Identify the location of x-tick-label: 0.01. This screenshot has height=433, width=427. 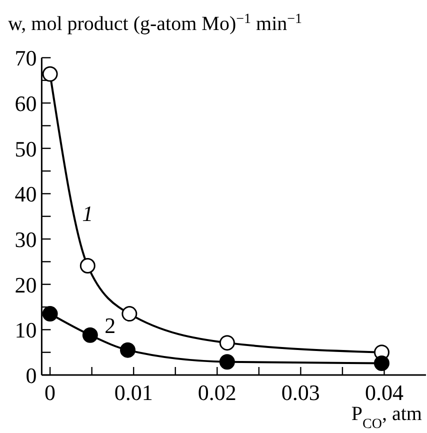
(133, 392).